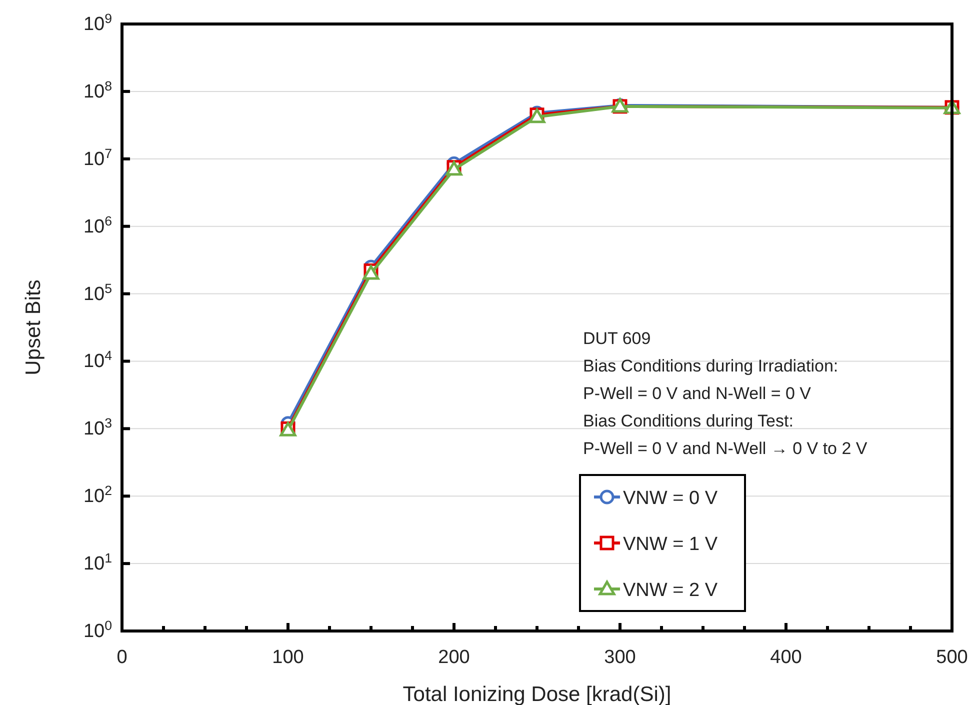  I want to click on y-tick-label: 10$^{2}$, so click(97, 495).